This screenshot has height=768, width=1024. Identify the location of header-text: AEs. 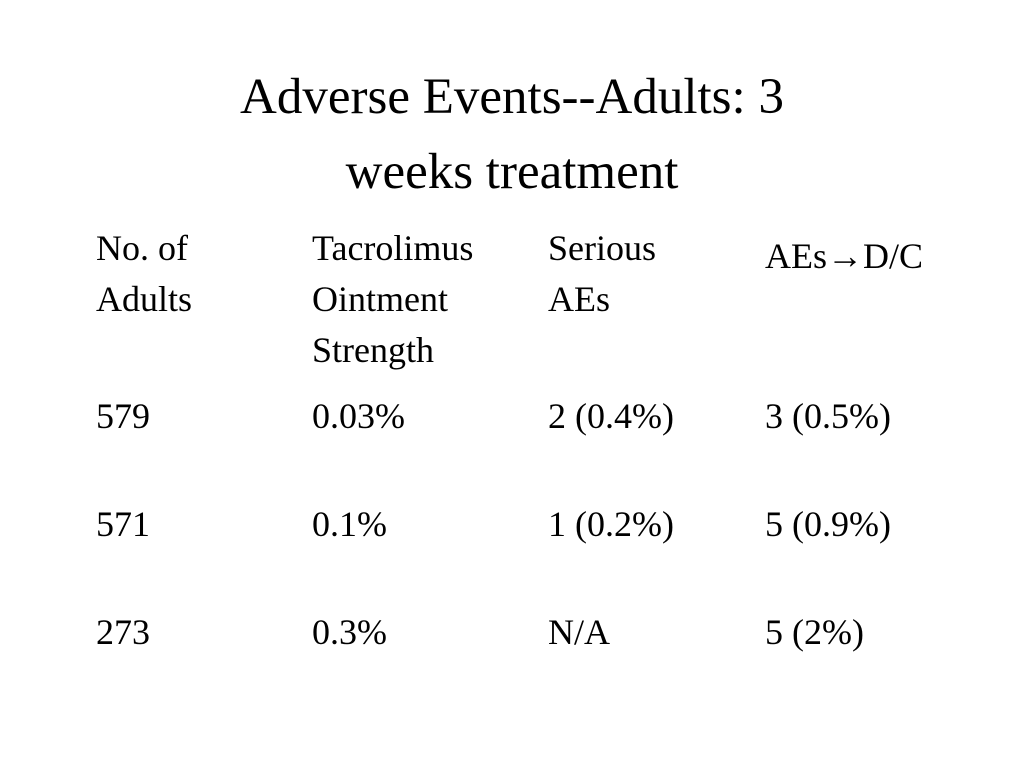
(579, 299).